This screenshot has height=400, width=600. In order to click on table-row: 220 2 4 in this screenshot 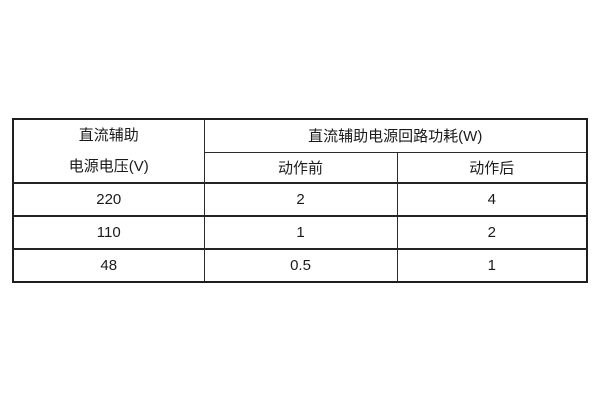, I will do `click(300, 199)`.